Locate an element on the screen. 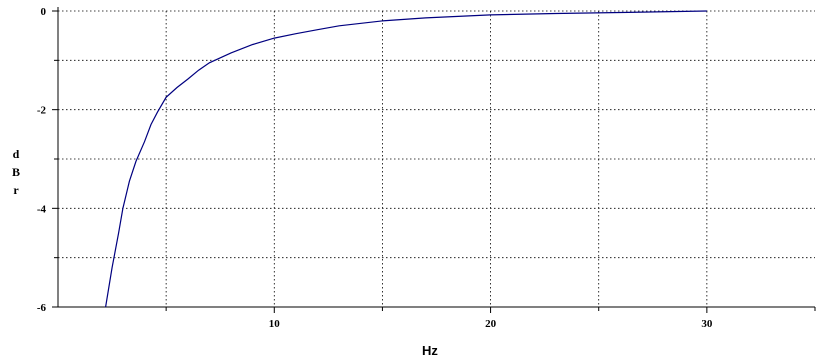 The width and height of the screenshot is (817, 362). y-tick-label: -6 is located at coordinates (42, 308).